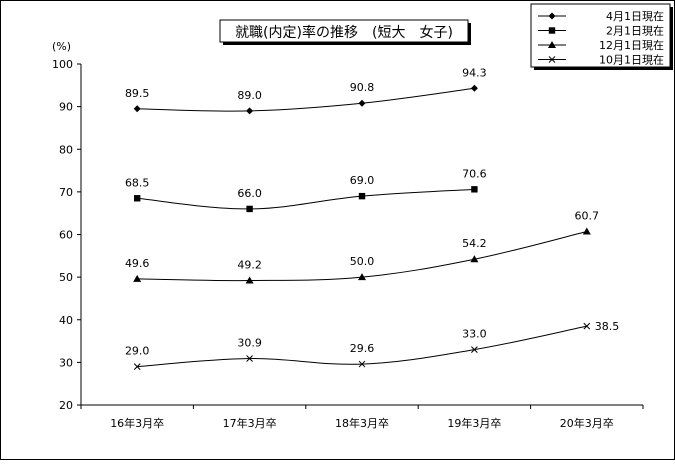 The height and width of the screenshot is (465, 675). What do you see at coordinates (249, 193) in the screenshot?
I see `data-label: 66.0` at bounding box center [249, 193].